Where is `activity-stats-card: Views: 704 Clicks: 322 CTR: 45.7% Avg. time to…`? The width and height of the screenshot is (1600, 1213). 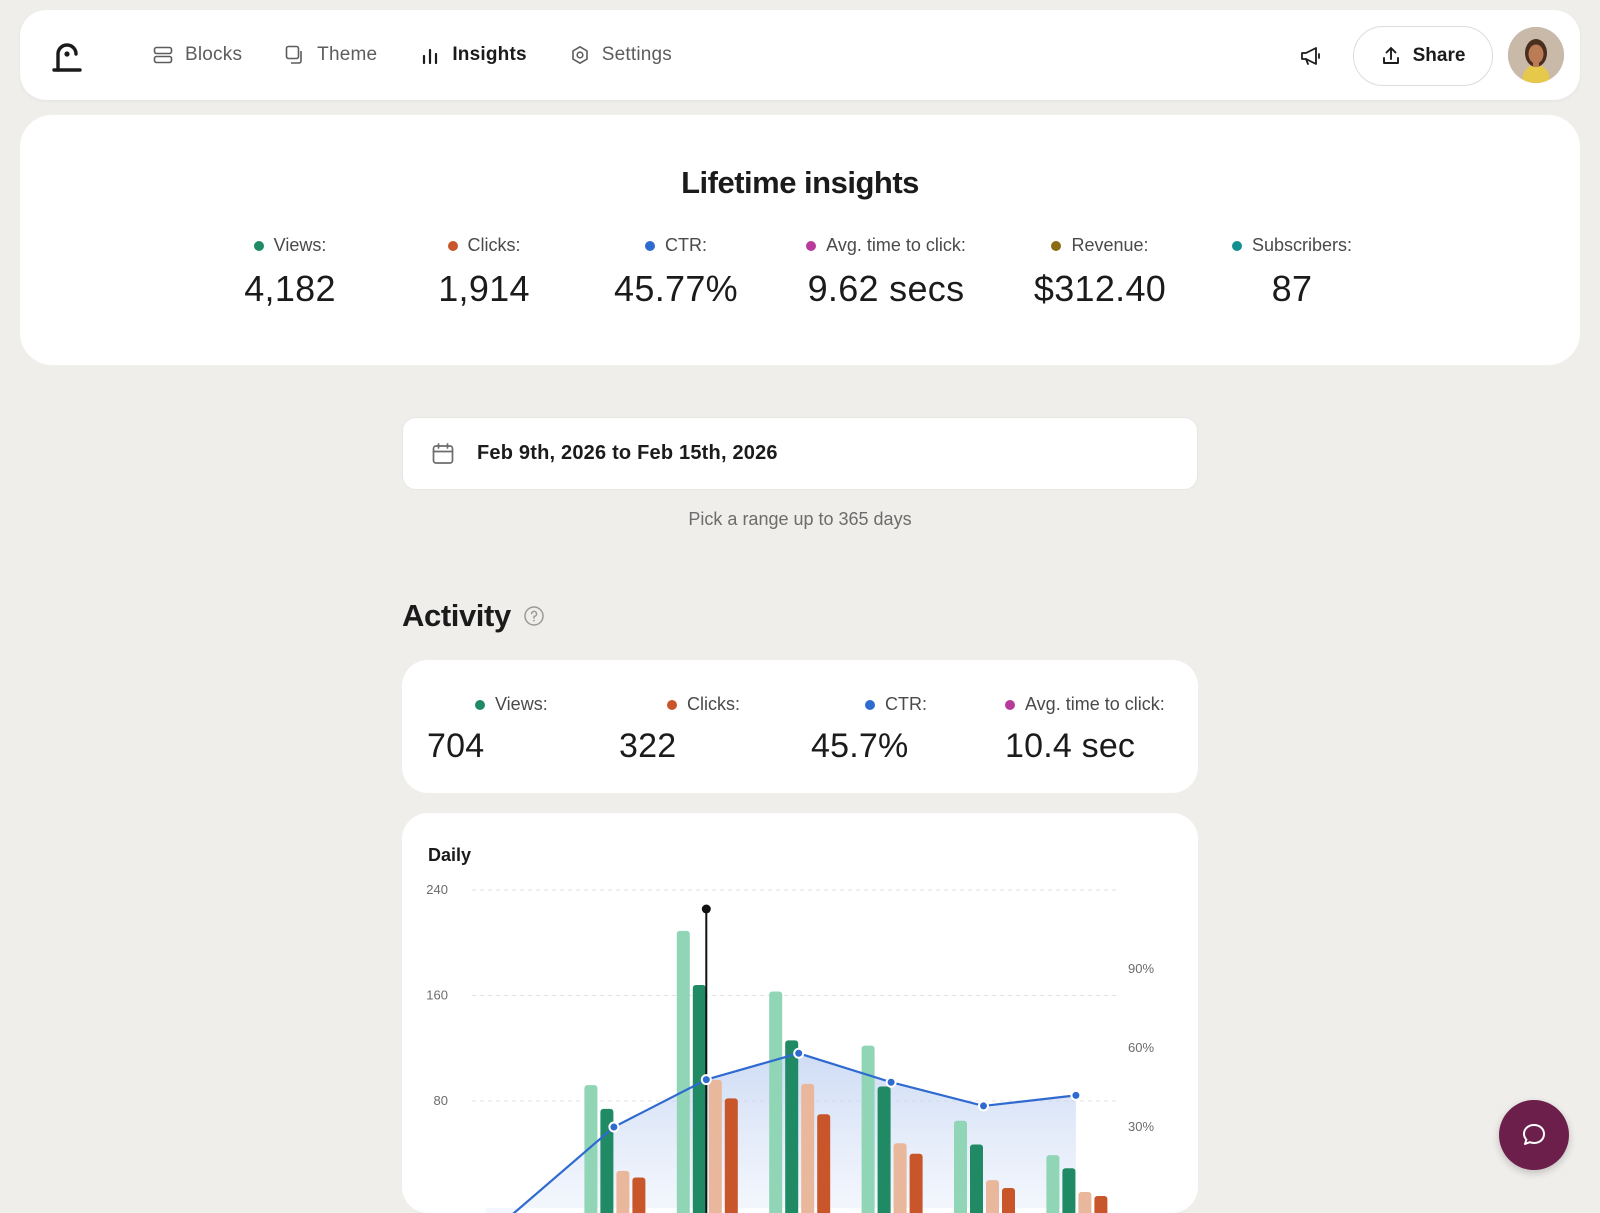
activity-stats-card: Views: 704 Clicks: 322 CTR: 45.7% Avg. time to… is located at coordinates (800, 726).